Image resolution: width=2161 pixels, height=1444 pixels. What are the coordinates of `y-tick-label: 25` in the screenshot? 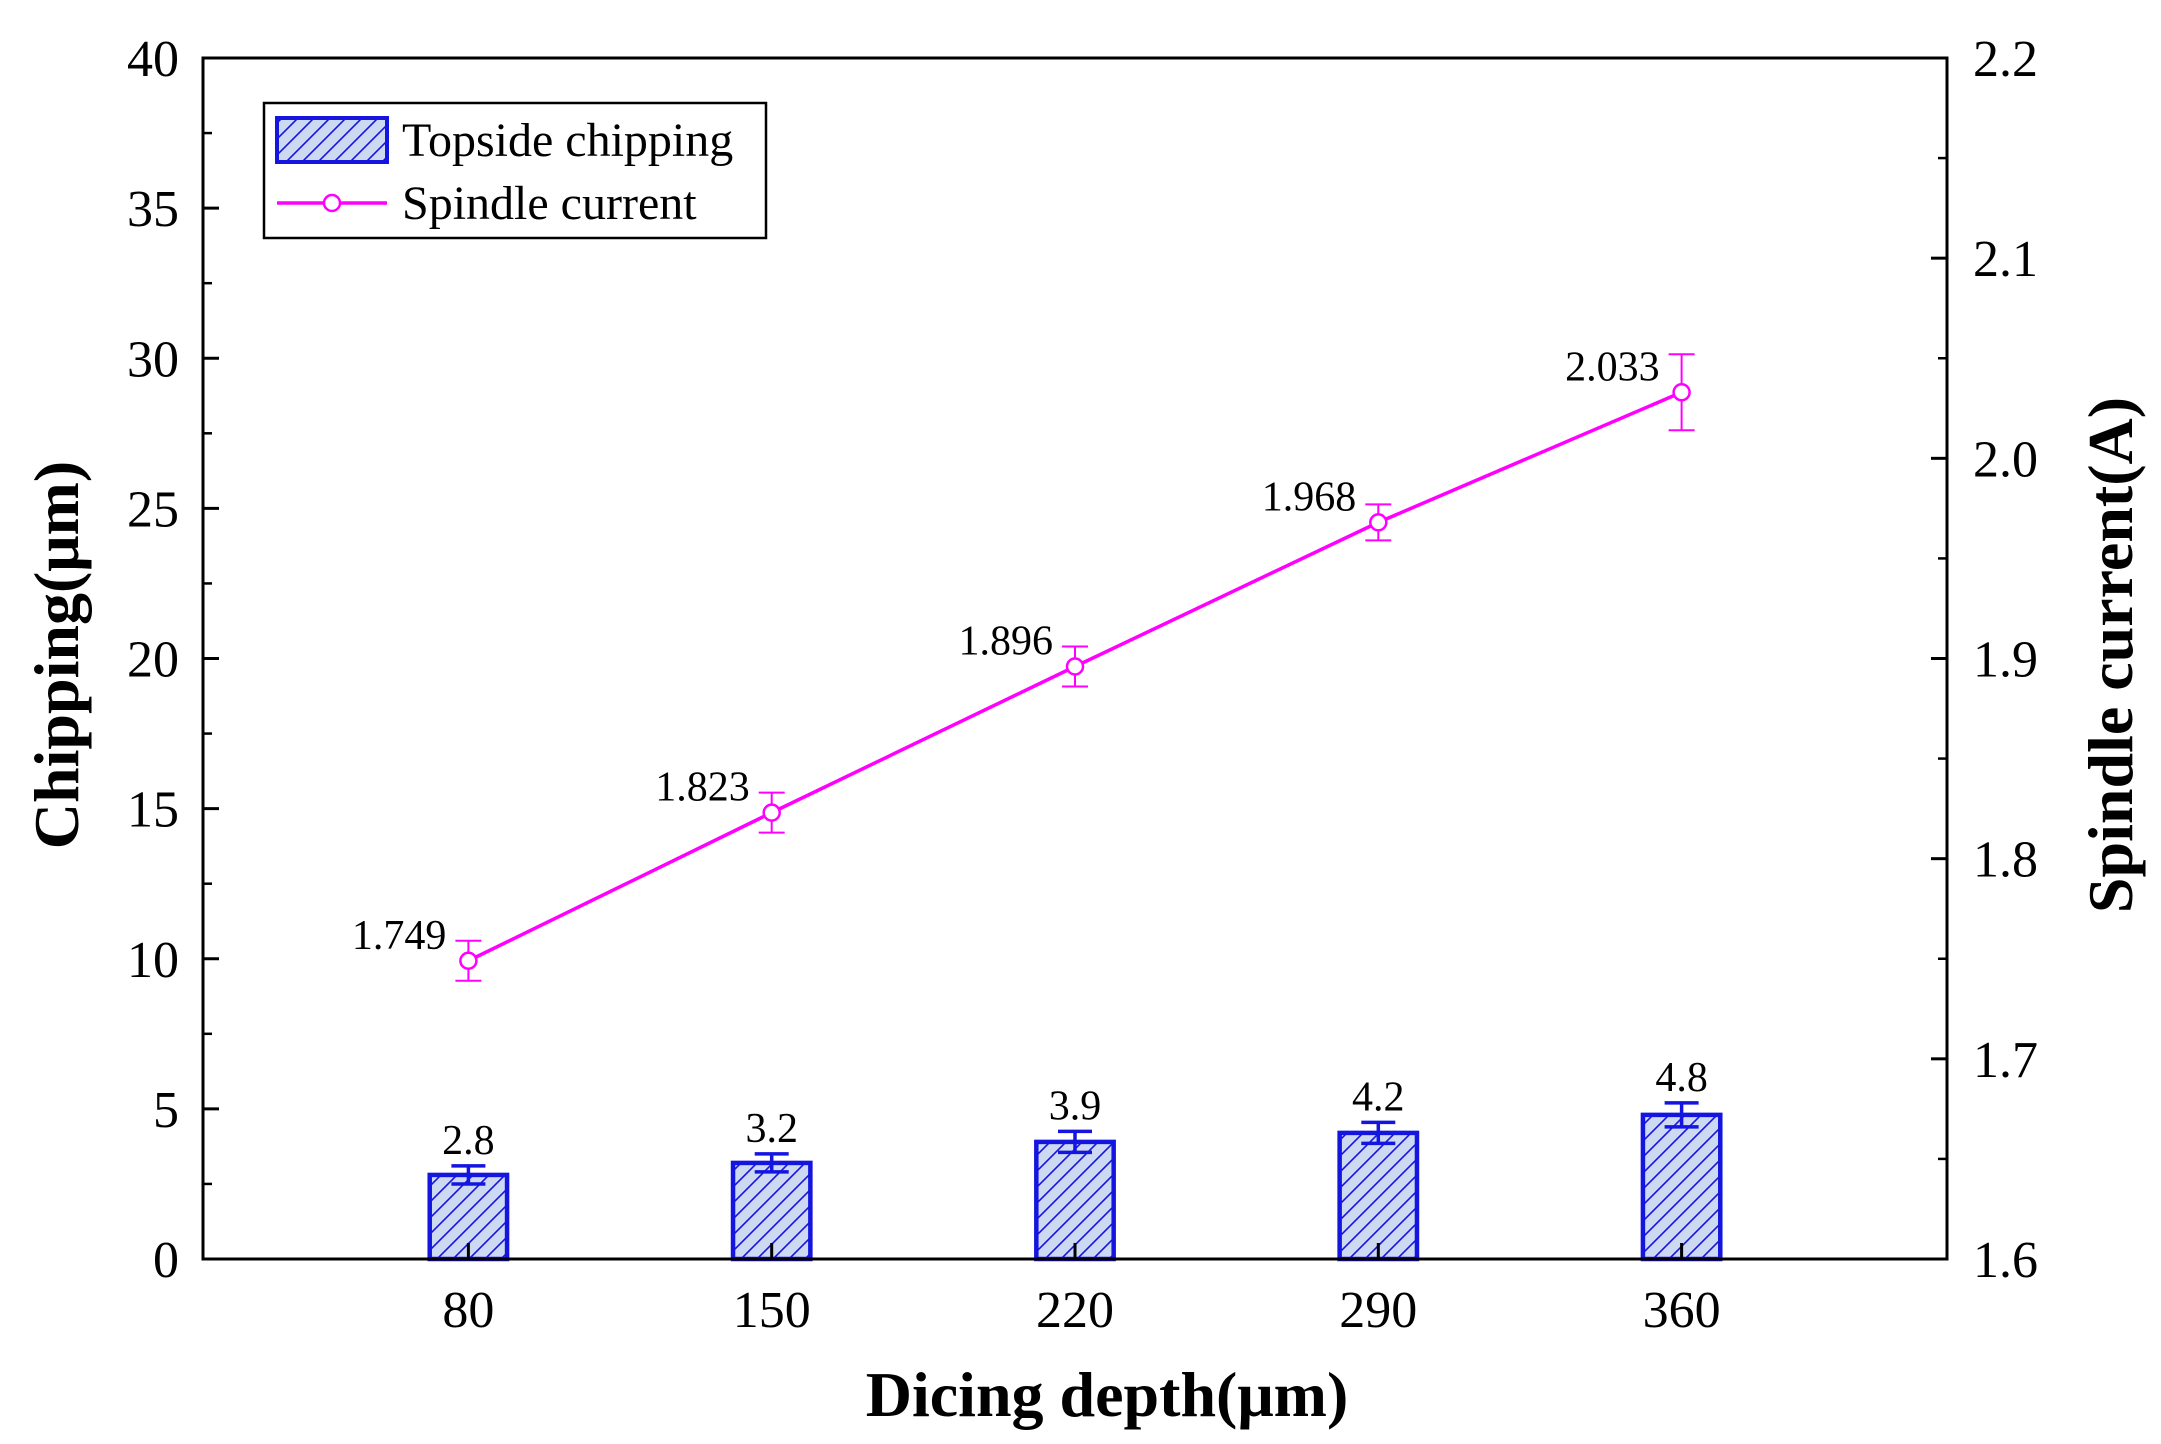 It's located at (153, 509).